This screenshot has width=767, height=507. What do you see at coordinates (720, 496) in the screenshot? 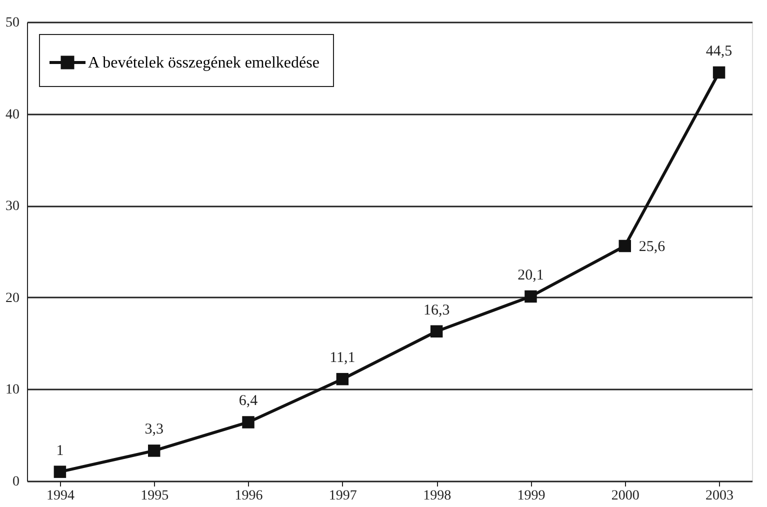
I see `x-tick-label: 2003` at bounding box center [720, 496].